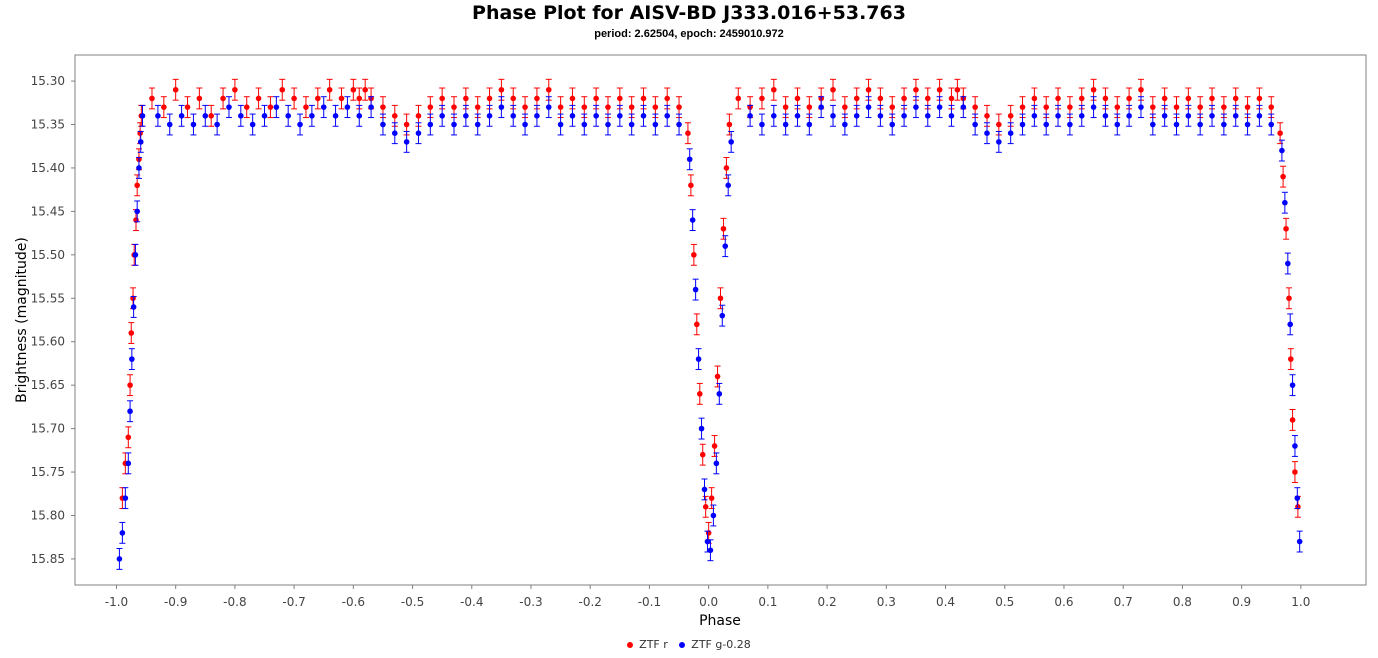 This screenshot has height=658, width=1378. I want to click on x-tick-label: 0.4, so click(945, 602).